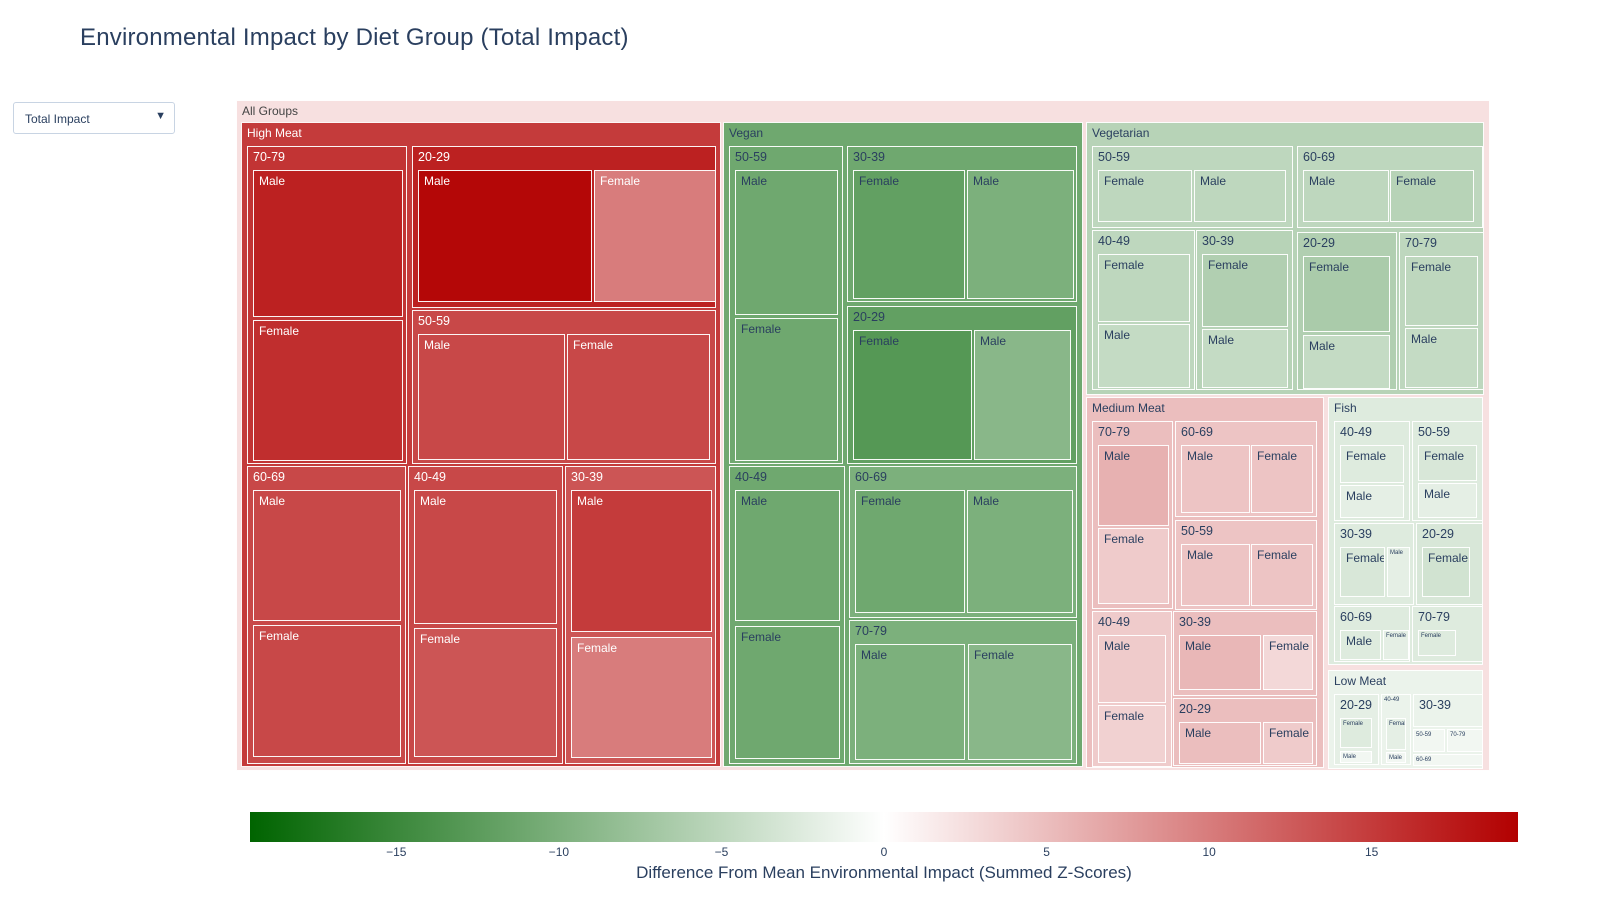 The height and width of the screenshot is (900, 1600). I want to click on treemap-leaf-low-meat-20-29-male-label: Male, so click(1350, 757).